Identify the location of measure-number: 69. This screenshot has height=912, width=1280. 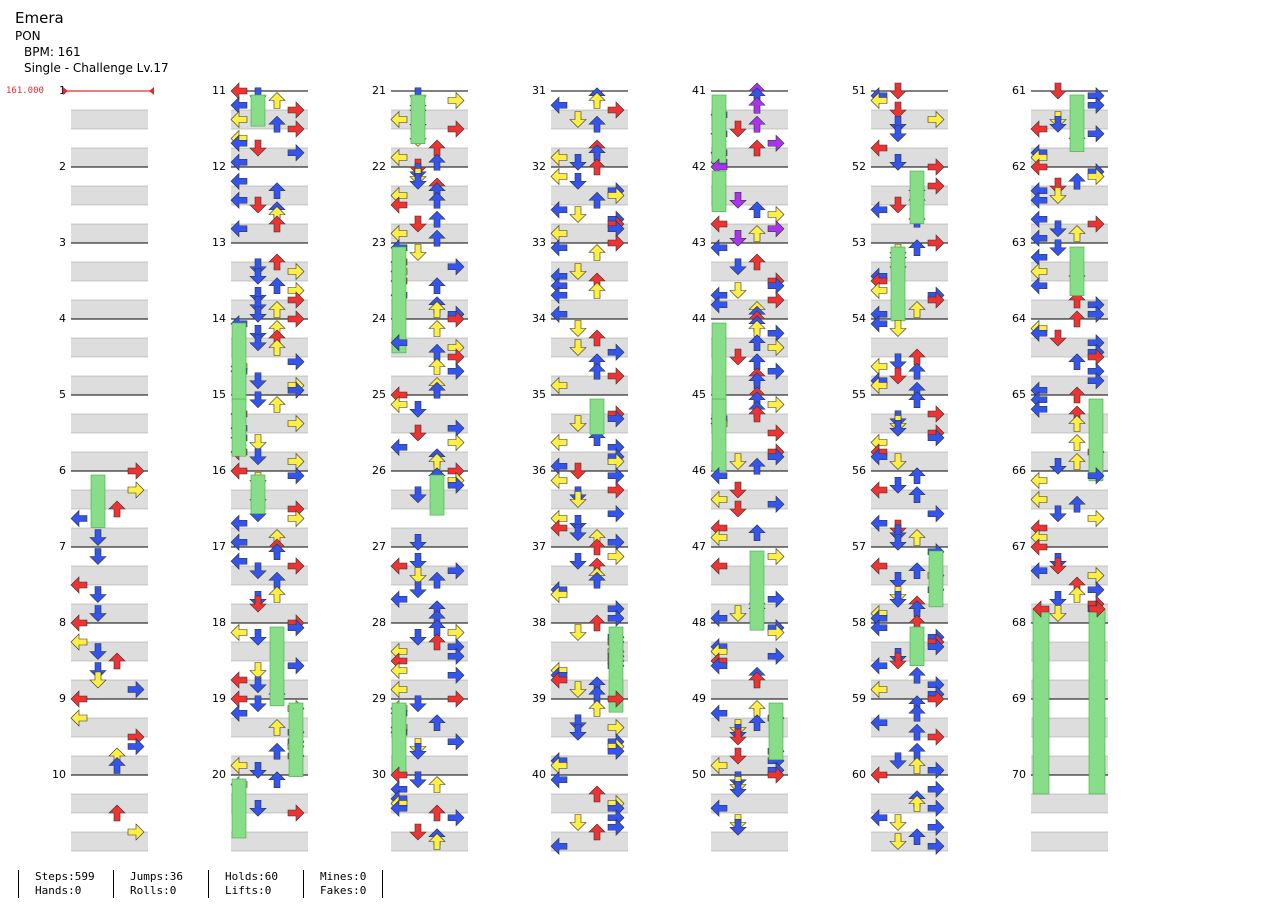
(1019, 698).